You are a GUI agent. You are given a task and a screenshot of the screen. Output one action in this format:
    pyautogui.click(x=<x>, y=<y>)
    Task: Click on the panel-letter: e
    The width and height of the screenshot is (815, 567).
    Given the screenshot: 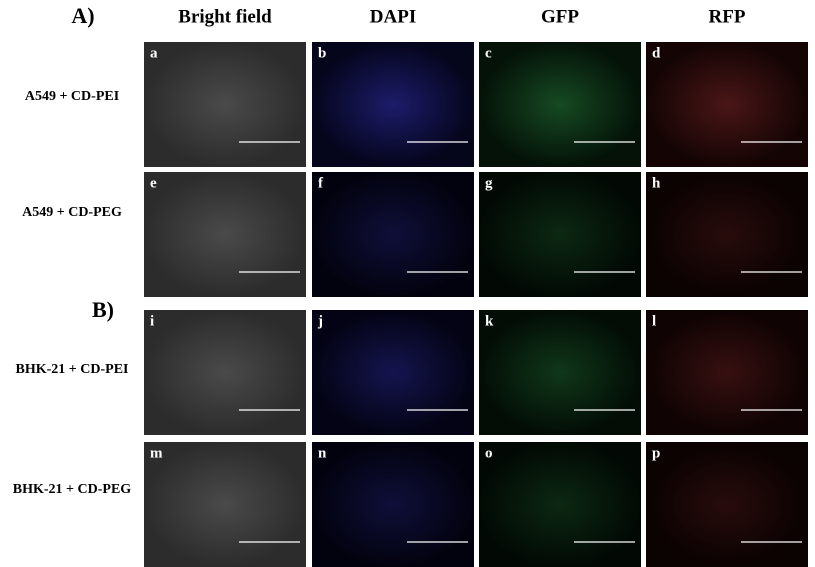 What is the action you would take?
    pyautogui.click(x=153, y=183)
    